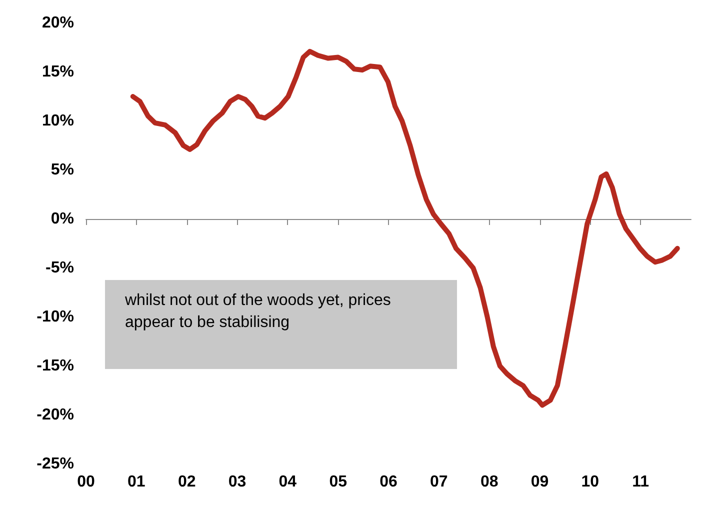 This screenshot has width=714, height=519. What do you see at coordinates (55, 415) in the screenshot?
I see `y-tick-label: -20%` at bounding box center [55, 415].